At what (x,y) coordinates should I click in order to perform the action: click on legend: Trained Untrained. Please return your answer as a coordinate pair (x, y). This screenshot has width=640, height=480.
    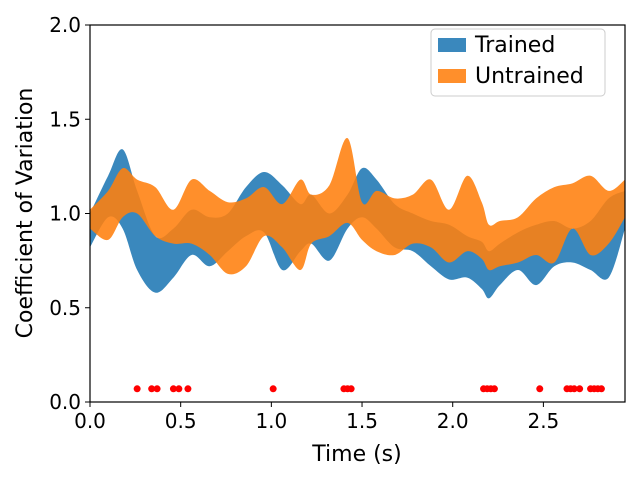
    Looking at the image, I should click on (518, 62).